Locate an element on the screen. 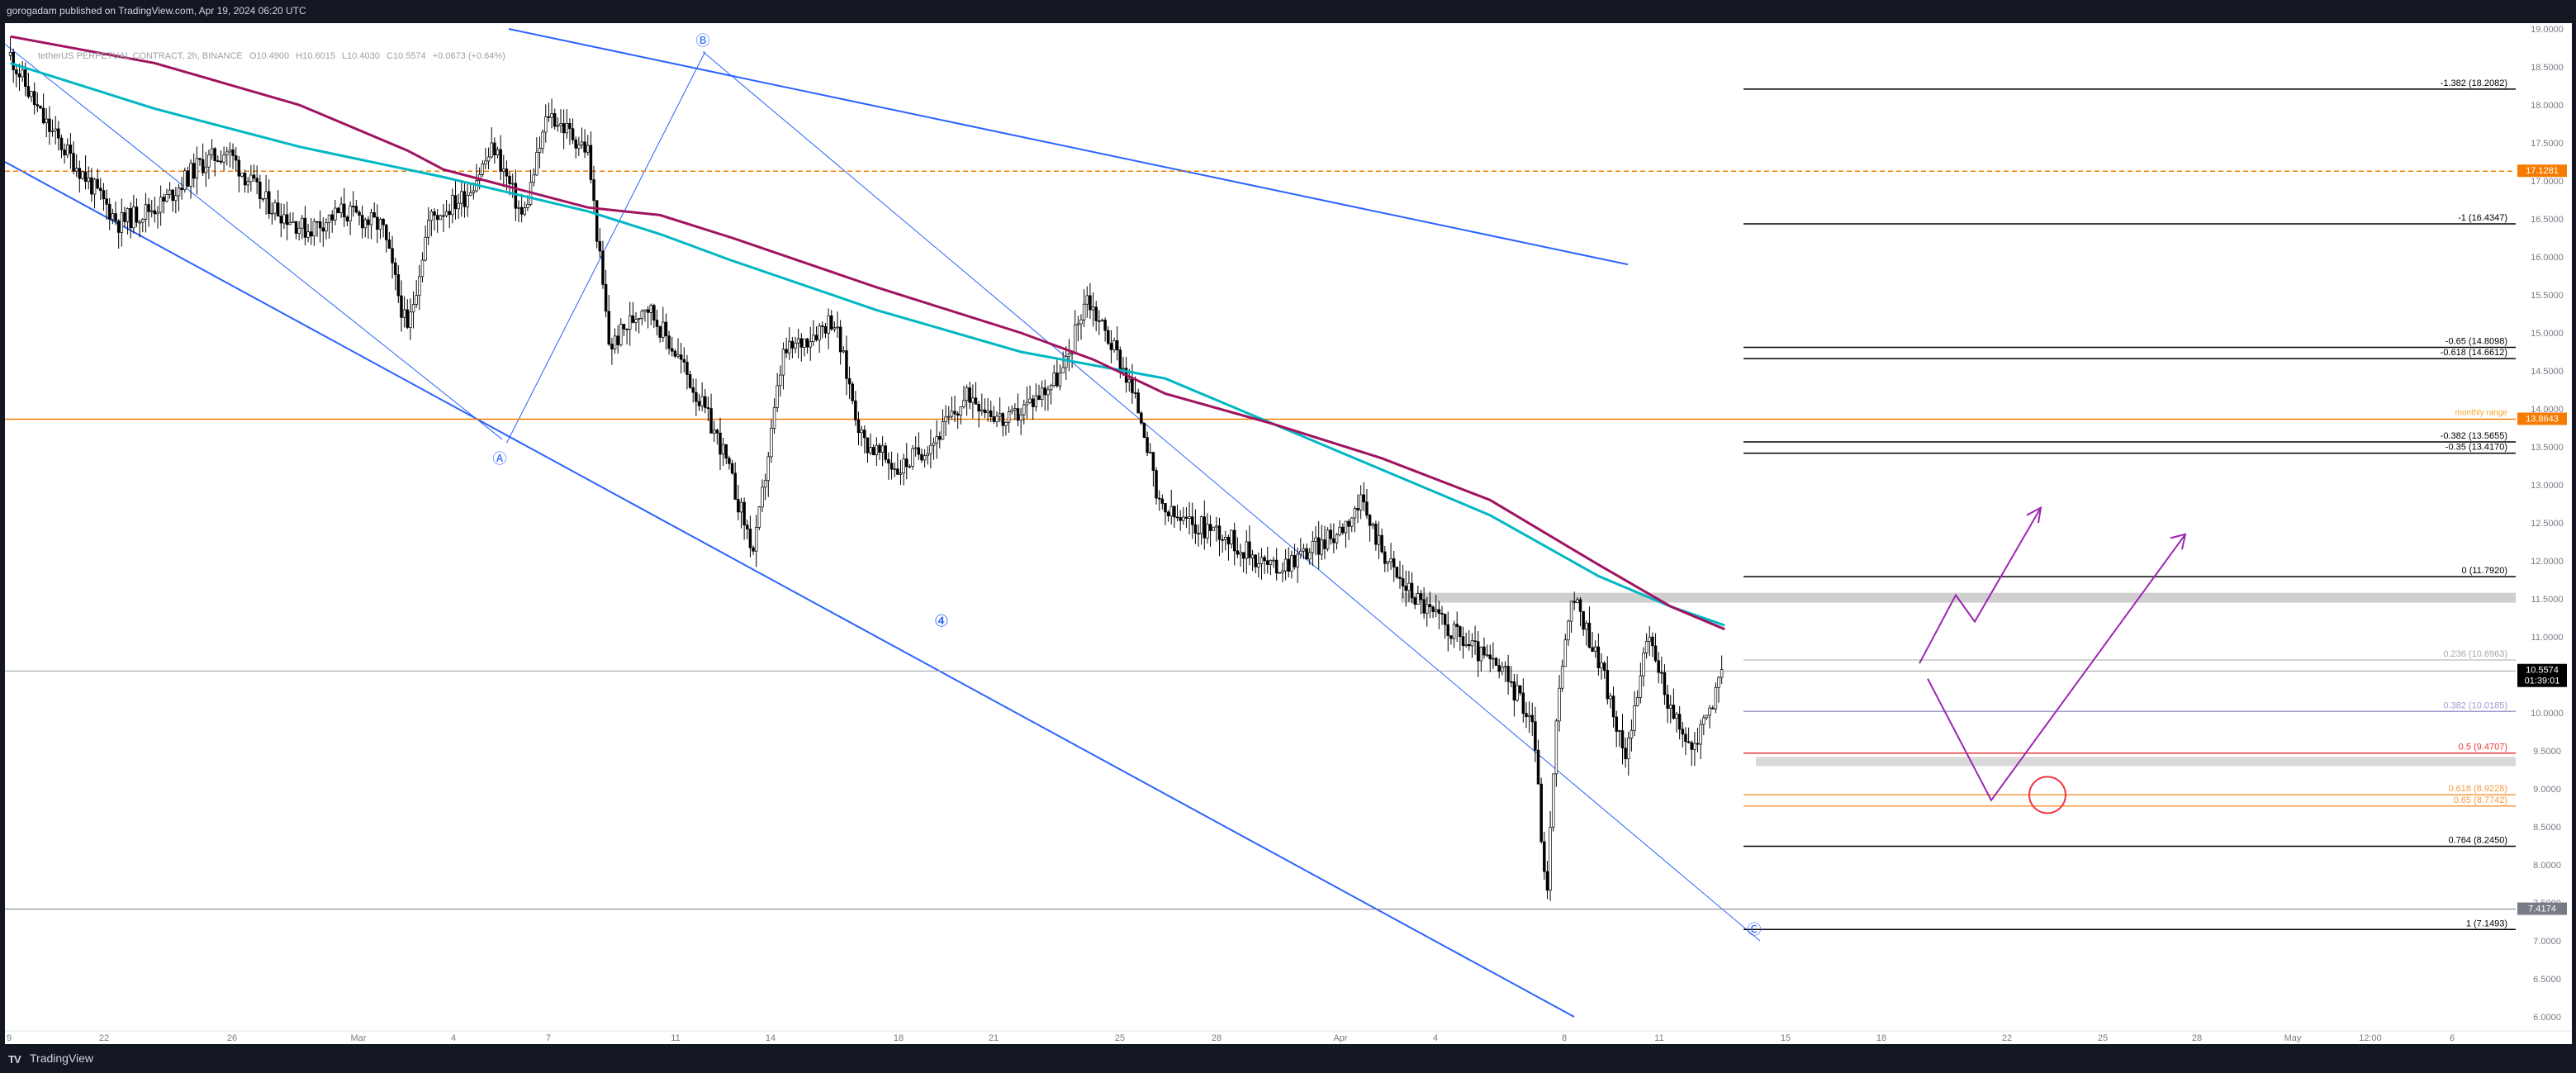 The image size is (2576, 1073). x-tick-label: Mar is located at coordinates (359, 1038).